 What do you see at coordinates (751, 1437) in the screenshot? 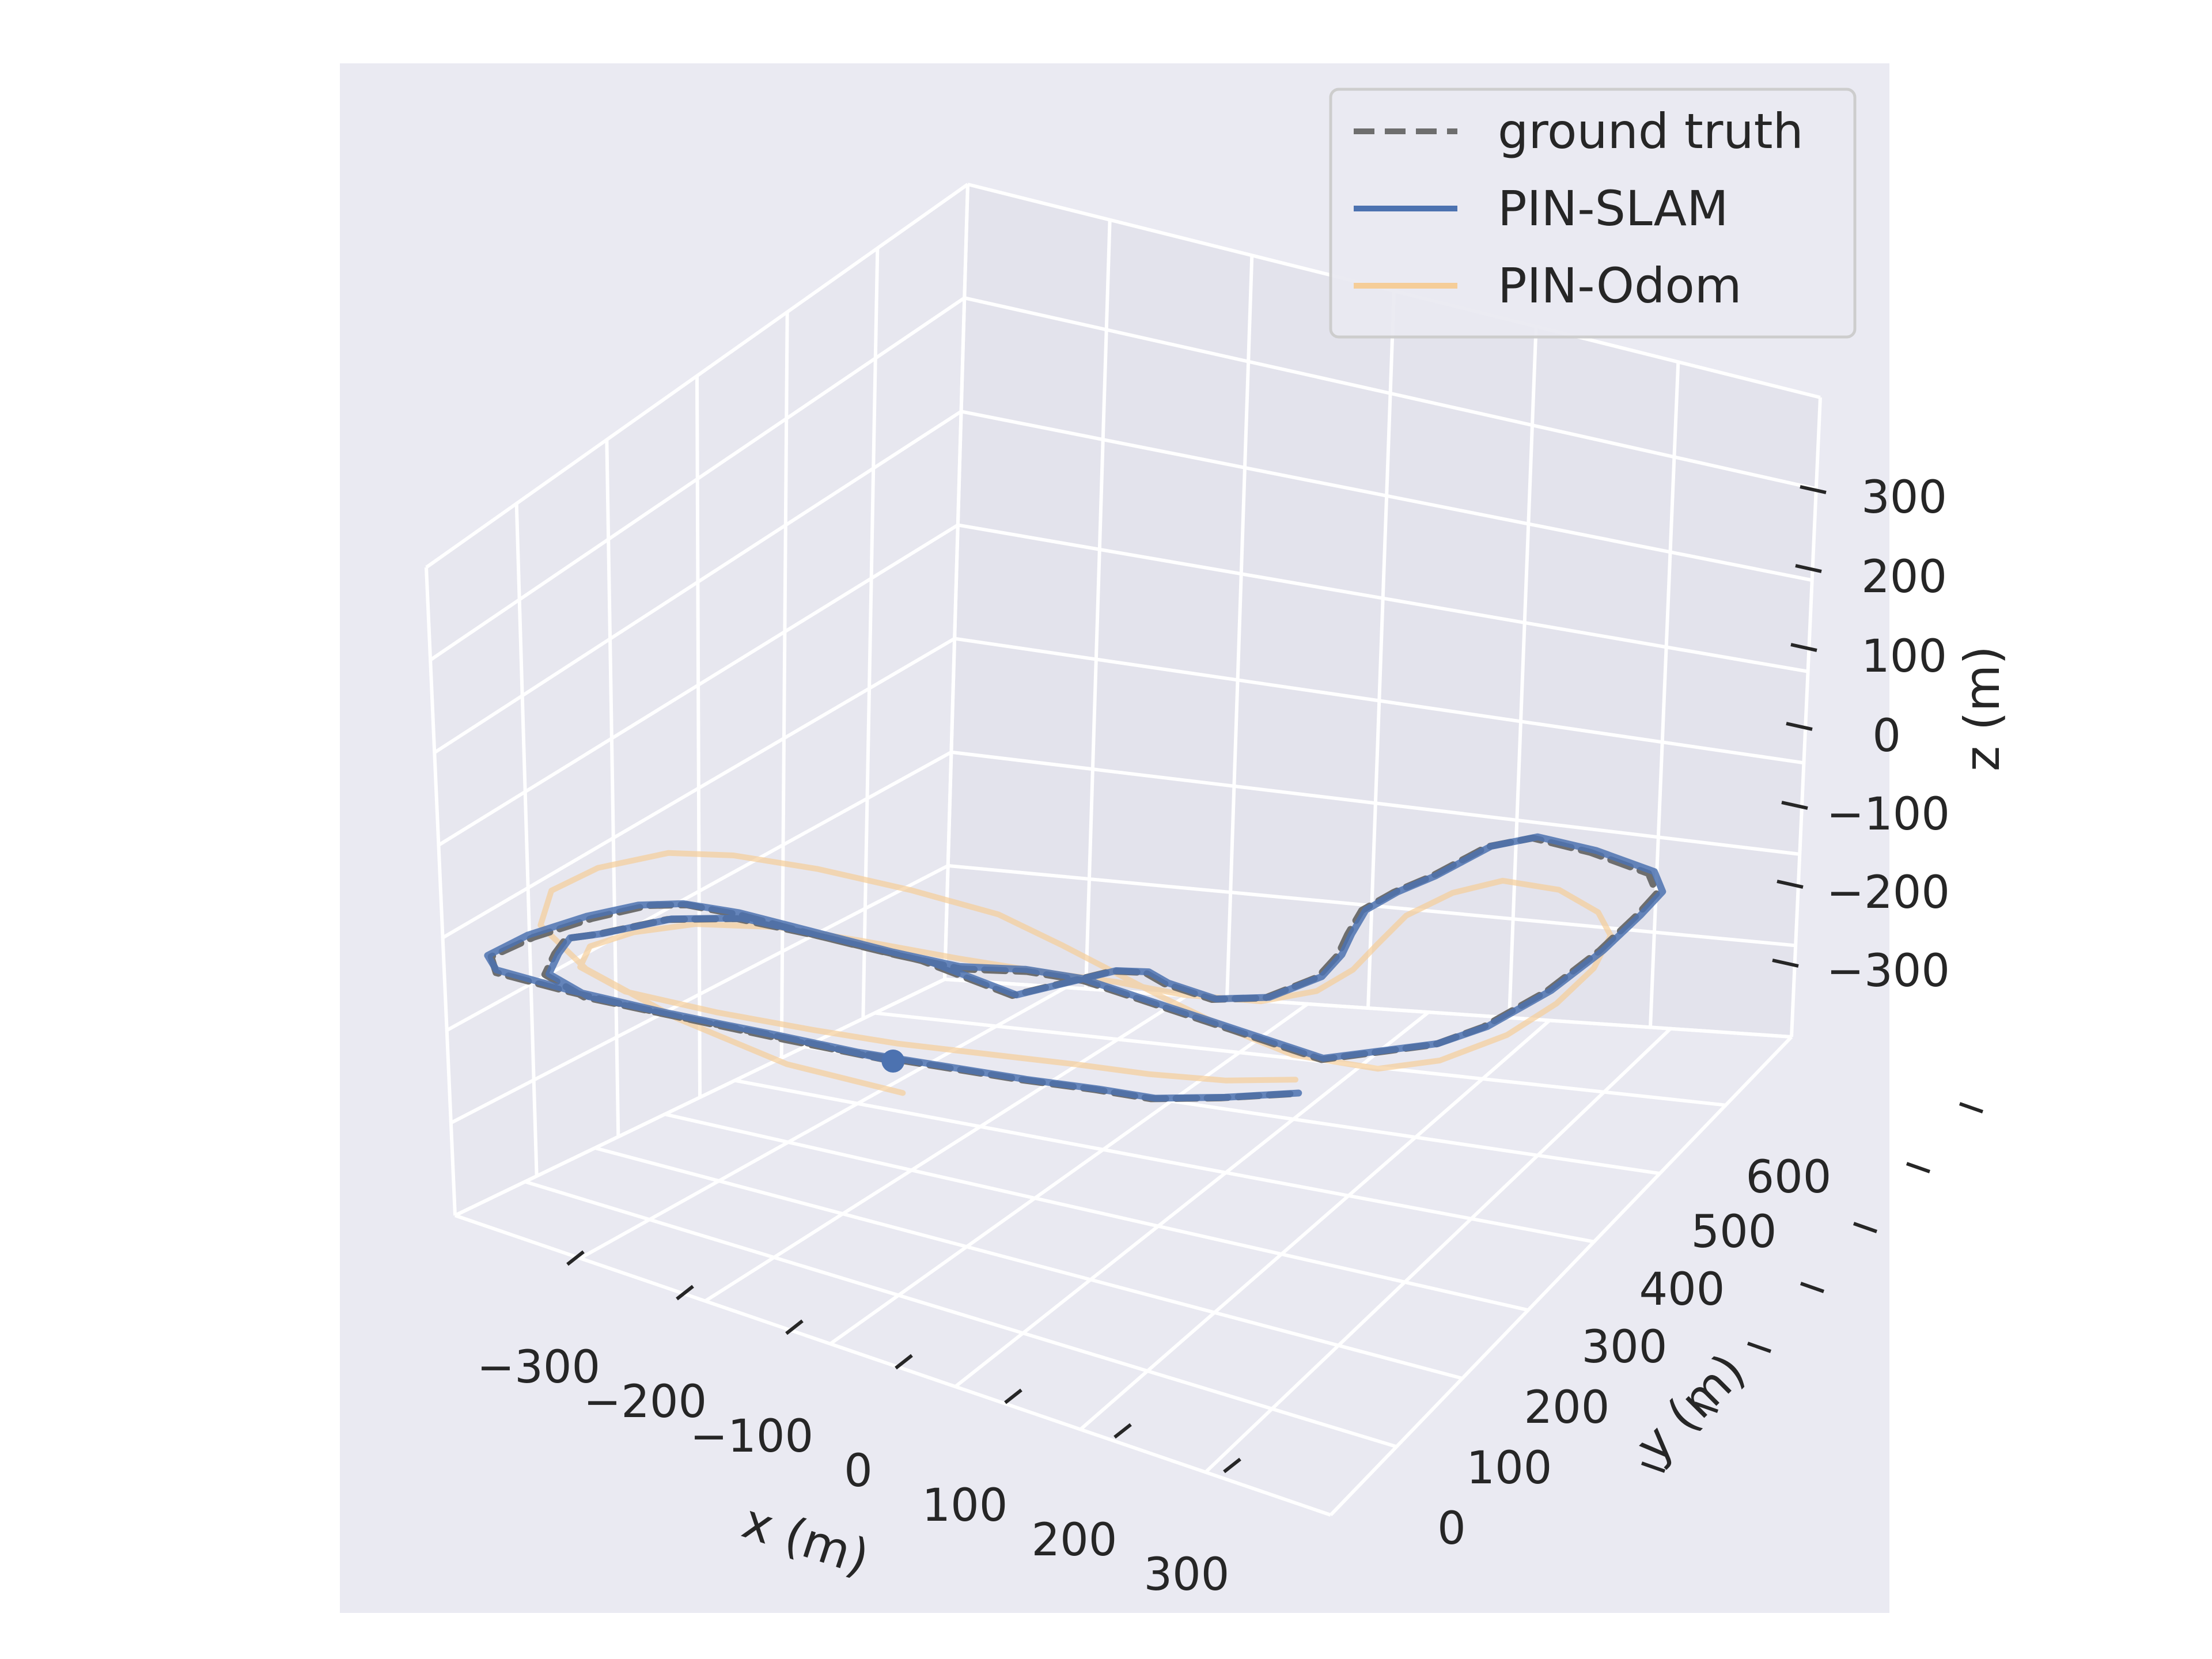
I see `x-tick-label: −100` at bounding box center [751, 1437].